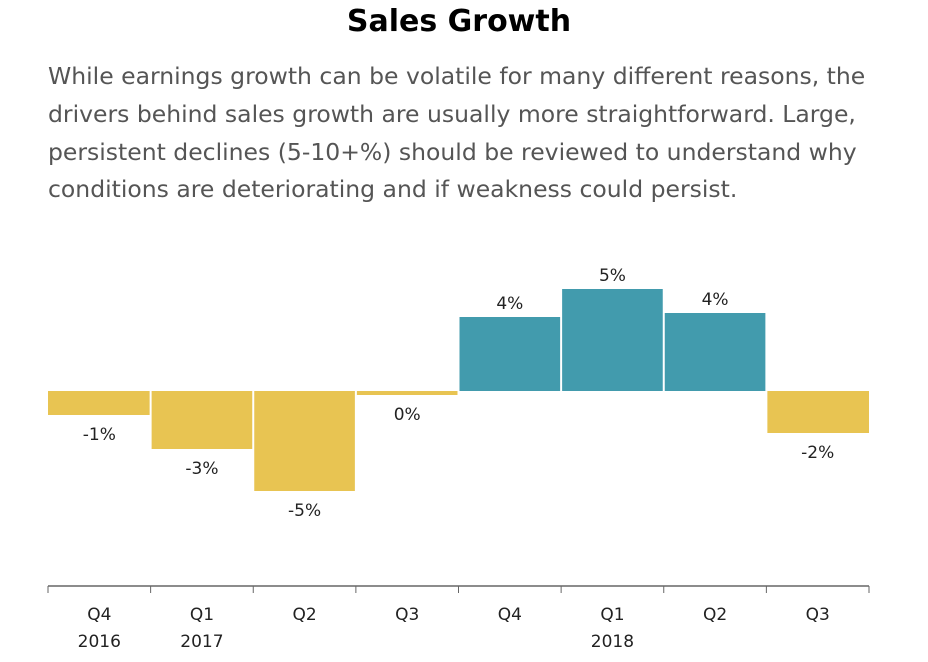 This screenshot has height=662, width=928. What do you see at coordinates (612, 642) in the screenshot?
I see `x-tick-label-year: 2018` at bounding box center [612, 642].